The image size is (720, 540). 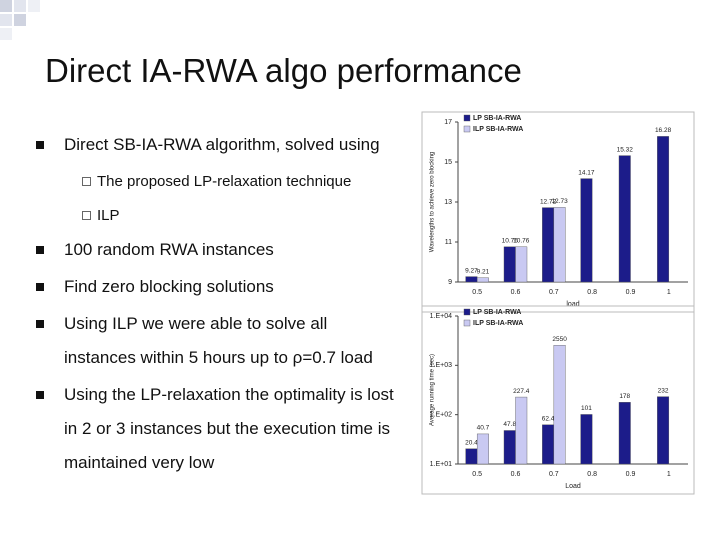 I want to click on data-label: 15.32, so click(x=625, y=149).